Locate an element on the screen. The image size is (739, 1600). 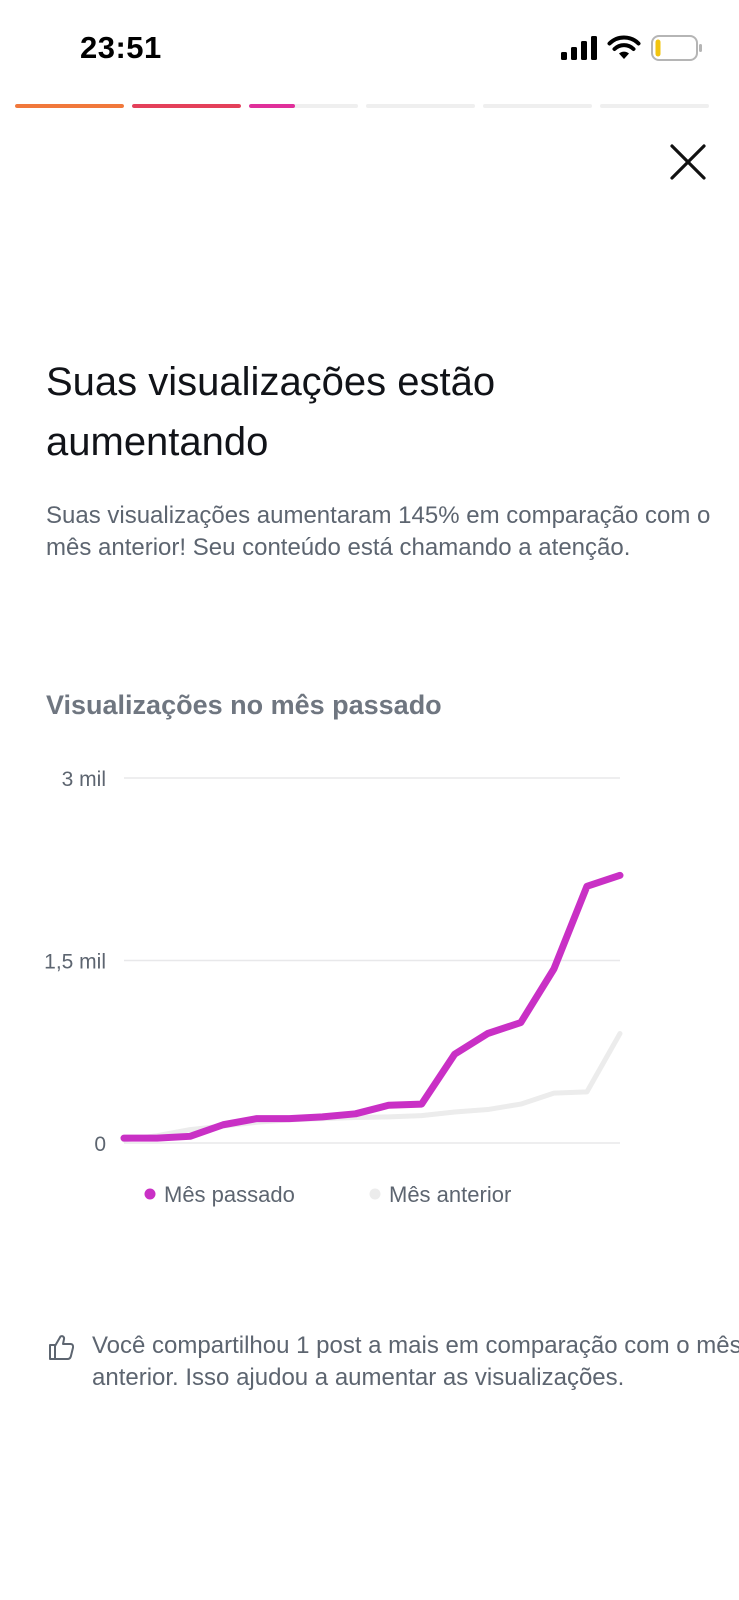
legend-label: Mês anterior is located at coordinates (450, 1194).